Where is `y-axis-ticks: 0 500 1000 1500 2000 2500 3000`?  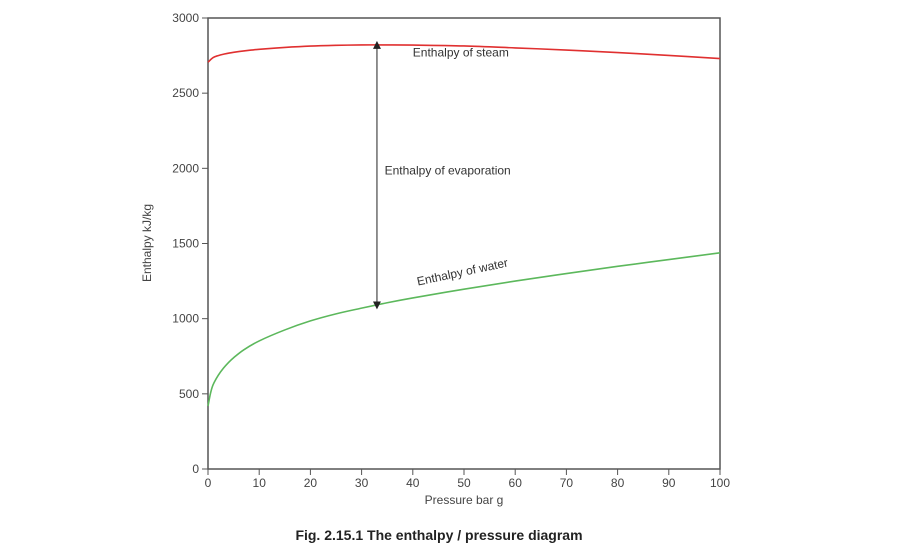
y-axis-ticks: 0 500 1000 1500 2000 2500 3000 is located at coordinates (190, 243).